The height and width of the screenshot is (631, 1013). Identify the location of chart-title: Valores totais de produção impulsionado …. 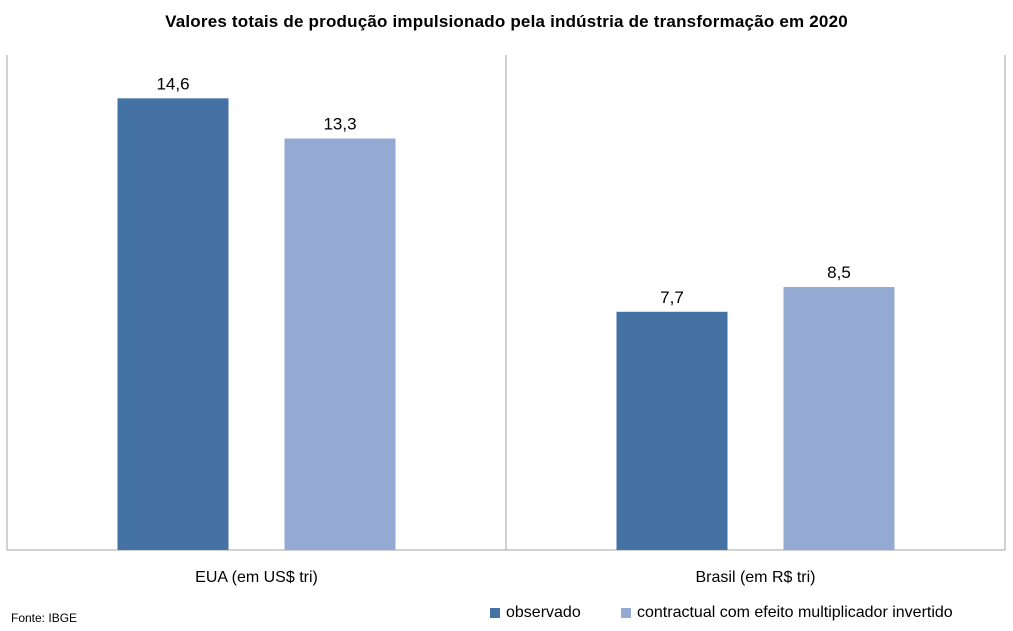
(506, 21).